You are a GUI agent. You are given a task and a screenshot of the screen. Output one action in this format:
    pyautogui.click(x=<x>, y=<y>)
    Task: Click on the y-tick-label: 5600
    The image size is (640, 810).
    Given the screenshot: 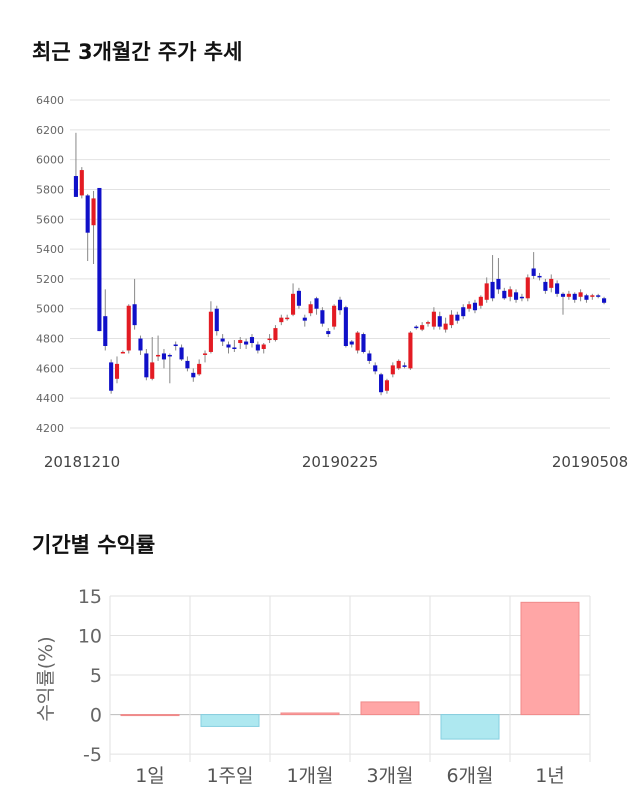 What is the action you would take?
    pyautogui.click(x=50, y=219)
    